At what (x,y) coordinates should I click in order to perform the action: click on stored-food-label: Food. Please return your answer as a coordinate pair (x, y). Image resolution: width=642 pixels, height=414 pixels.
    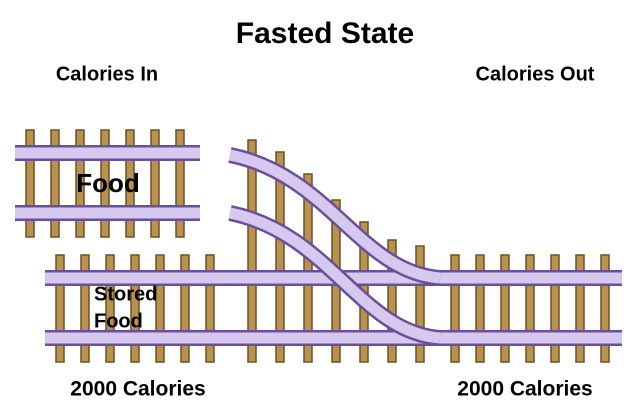
    Looking at the image, I should click on (118, 321).